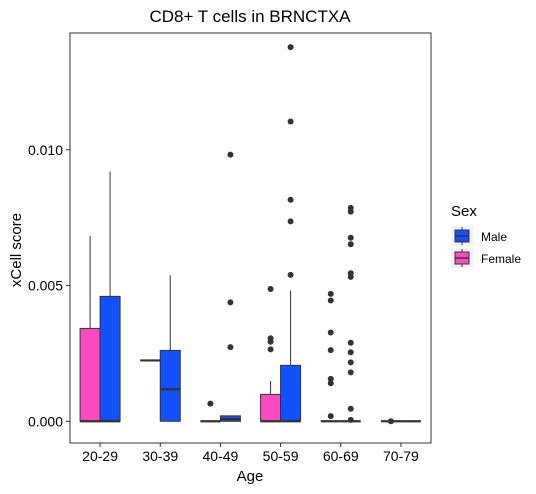 The width and height of the screenshot is (536, 494). Describe the element at coordinates (250, 476) in the screenshot. I see `x-axis-label: Age` at that location.